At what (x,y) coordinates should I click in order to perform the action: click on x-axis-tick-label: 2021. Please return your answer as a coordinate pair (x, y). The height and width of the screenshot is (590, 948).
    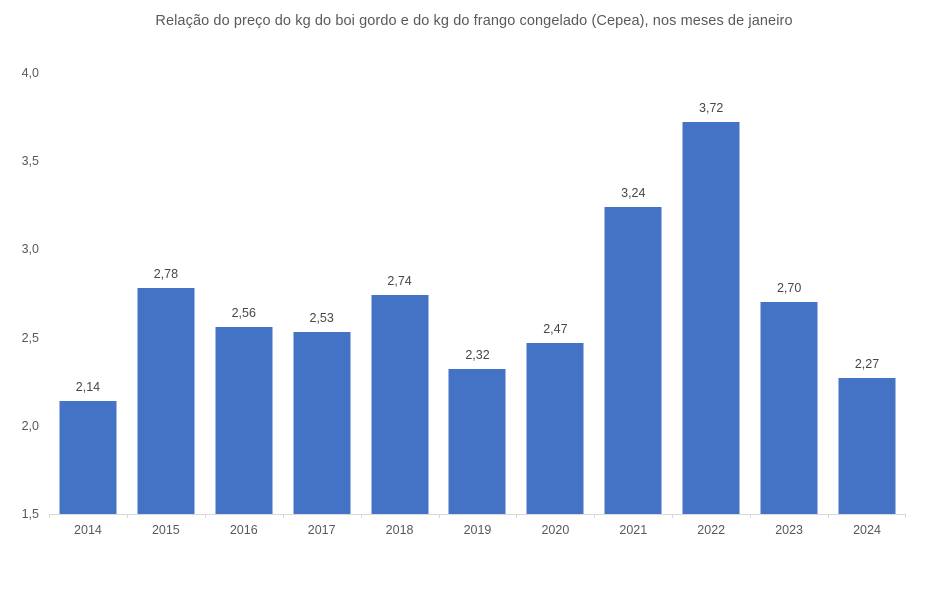
    Looking at the image, I should click on (633, 530).